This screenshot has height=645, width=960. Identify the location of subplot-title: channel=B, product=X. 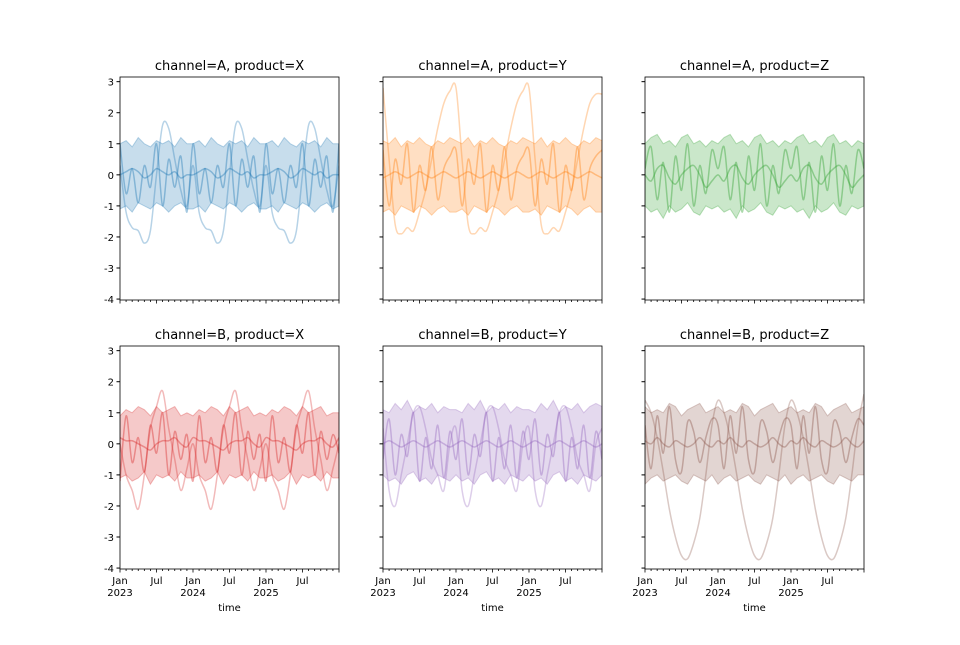
(229, 335).